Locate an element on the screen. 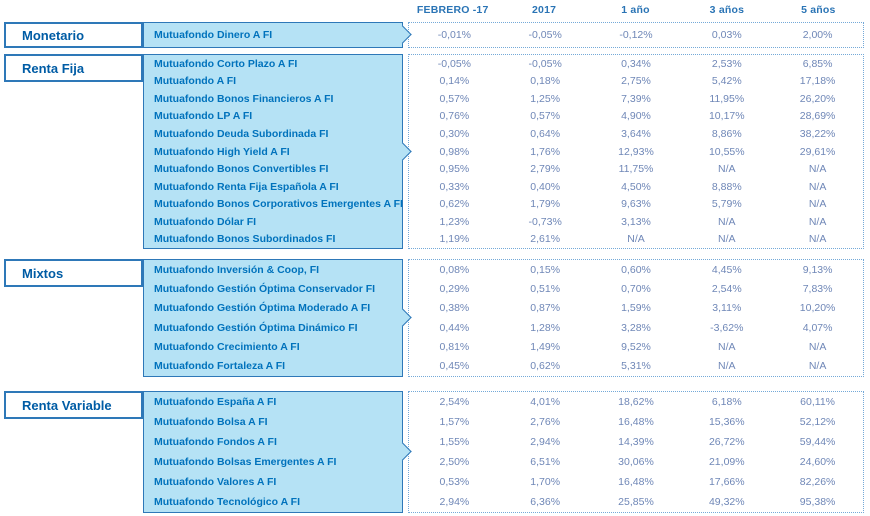 Image resolution: width=870 pixels, height=516 pixels. return-value-cell: 14,39% is located at coordinates (636, 442).